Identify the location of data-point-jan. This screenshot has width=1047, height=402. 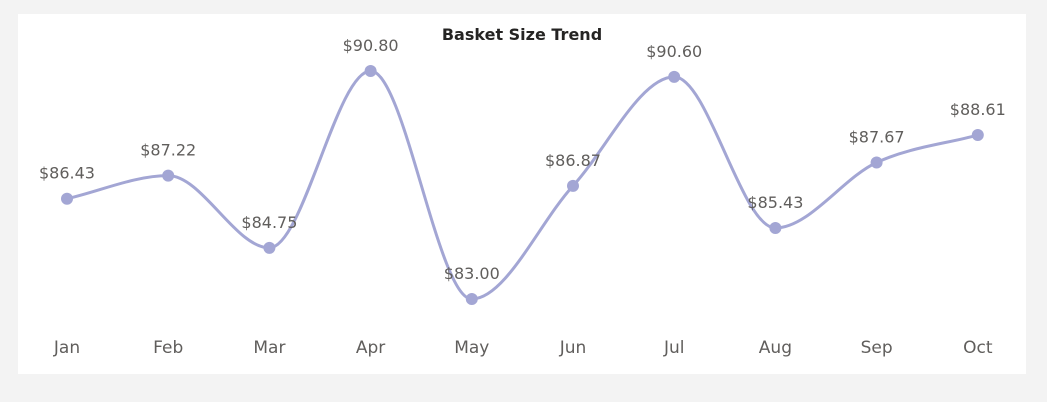
(67, 198).